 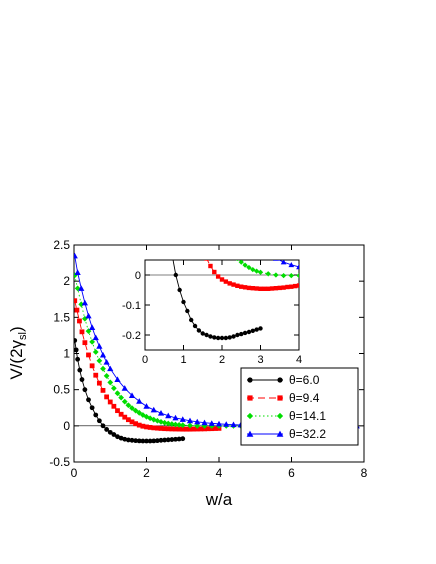 What do you see at coordinates (291, 473) in the screenshot?
I see `main-x-tick-label: 6` at bounding box center [291, 473].